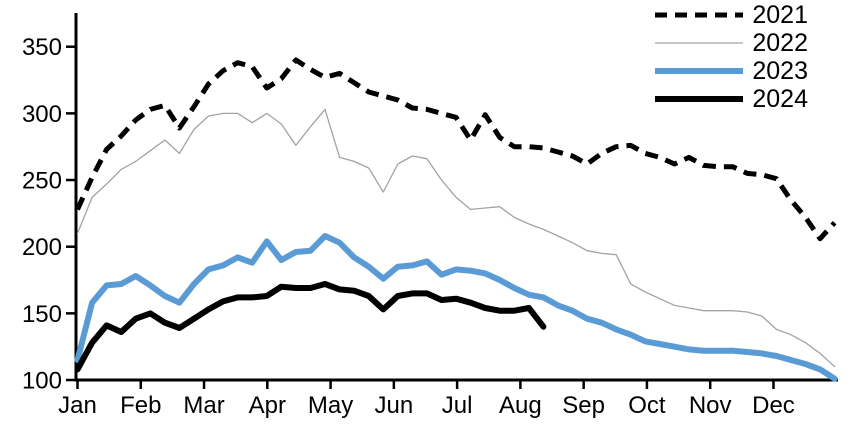 Image resolution: width=852 pixels, height=430 pixels. I want to click on x-tick-label-Sep: Sep, so click(583, 405).